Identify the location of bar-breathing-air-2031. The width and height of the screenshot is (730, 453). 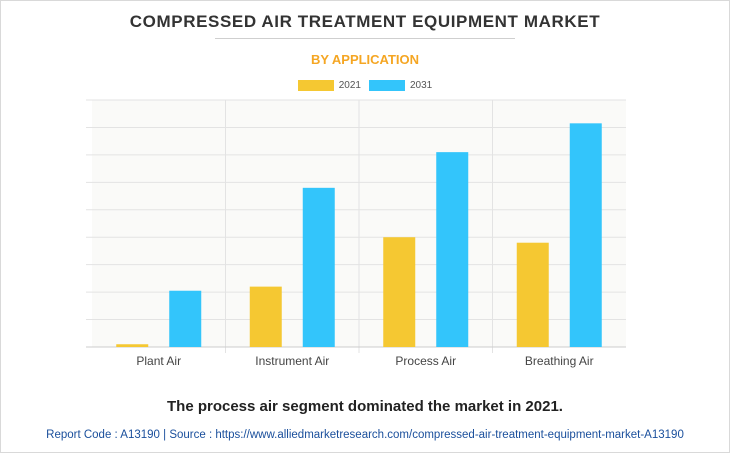
(585, 235).